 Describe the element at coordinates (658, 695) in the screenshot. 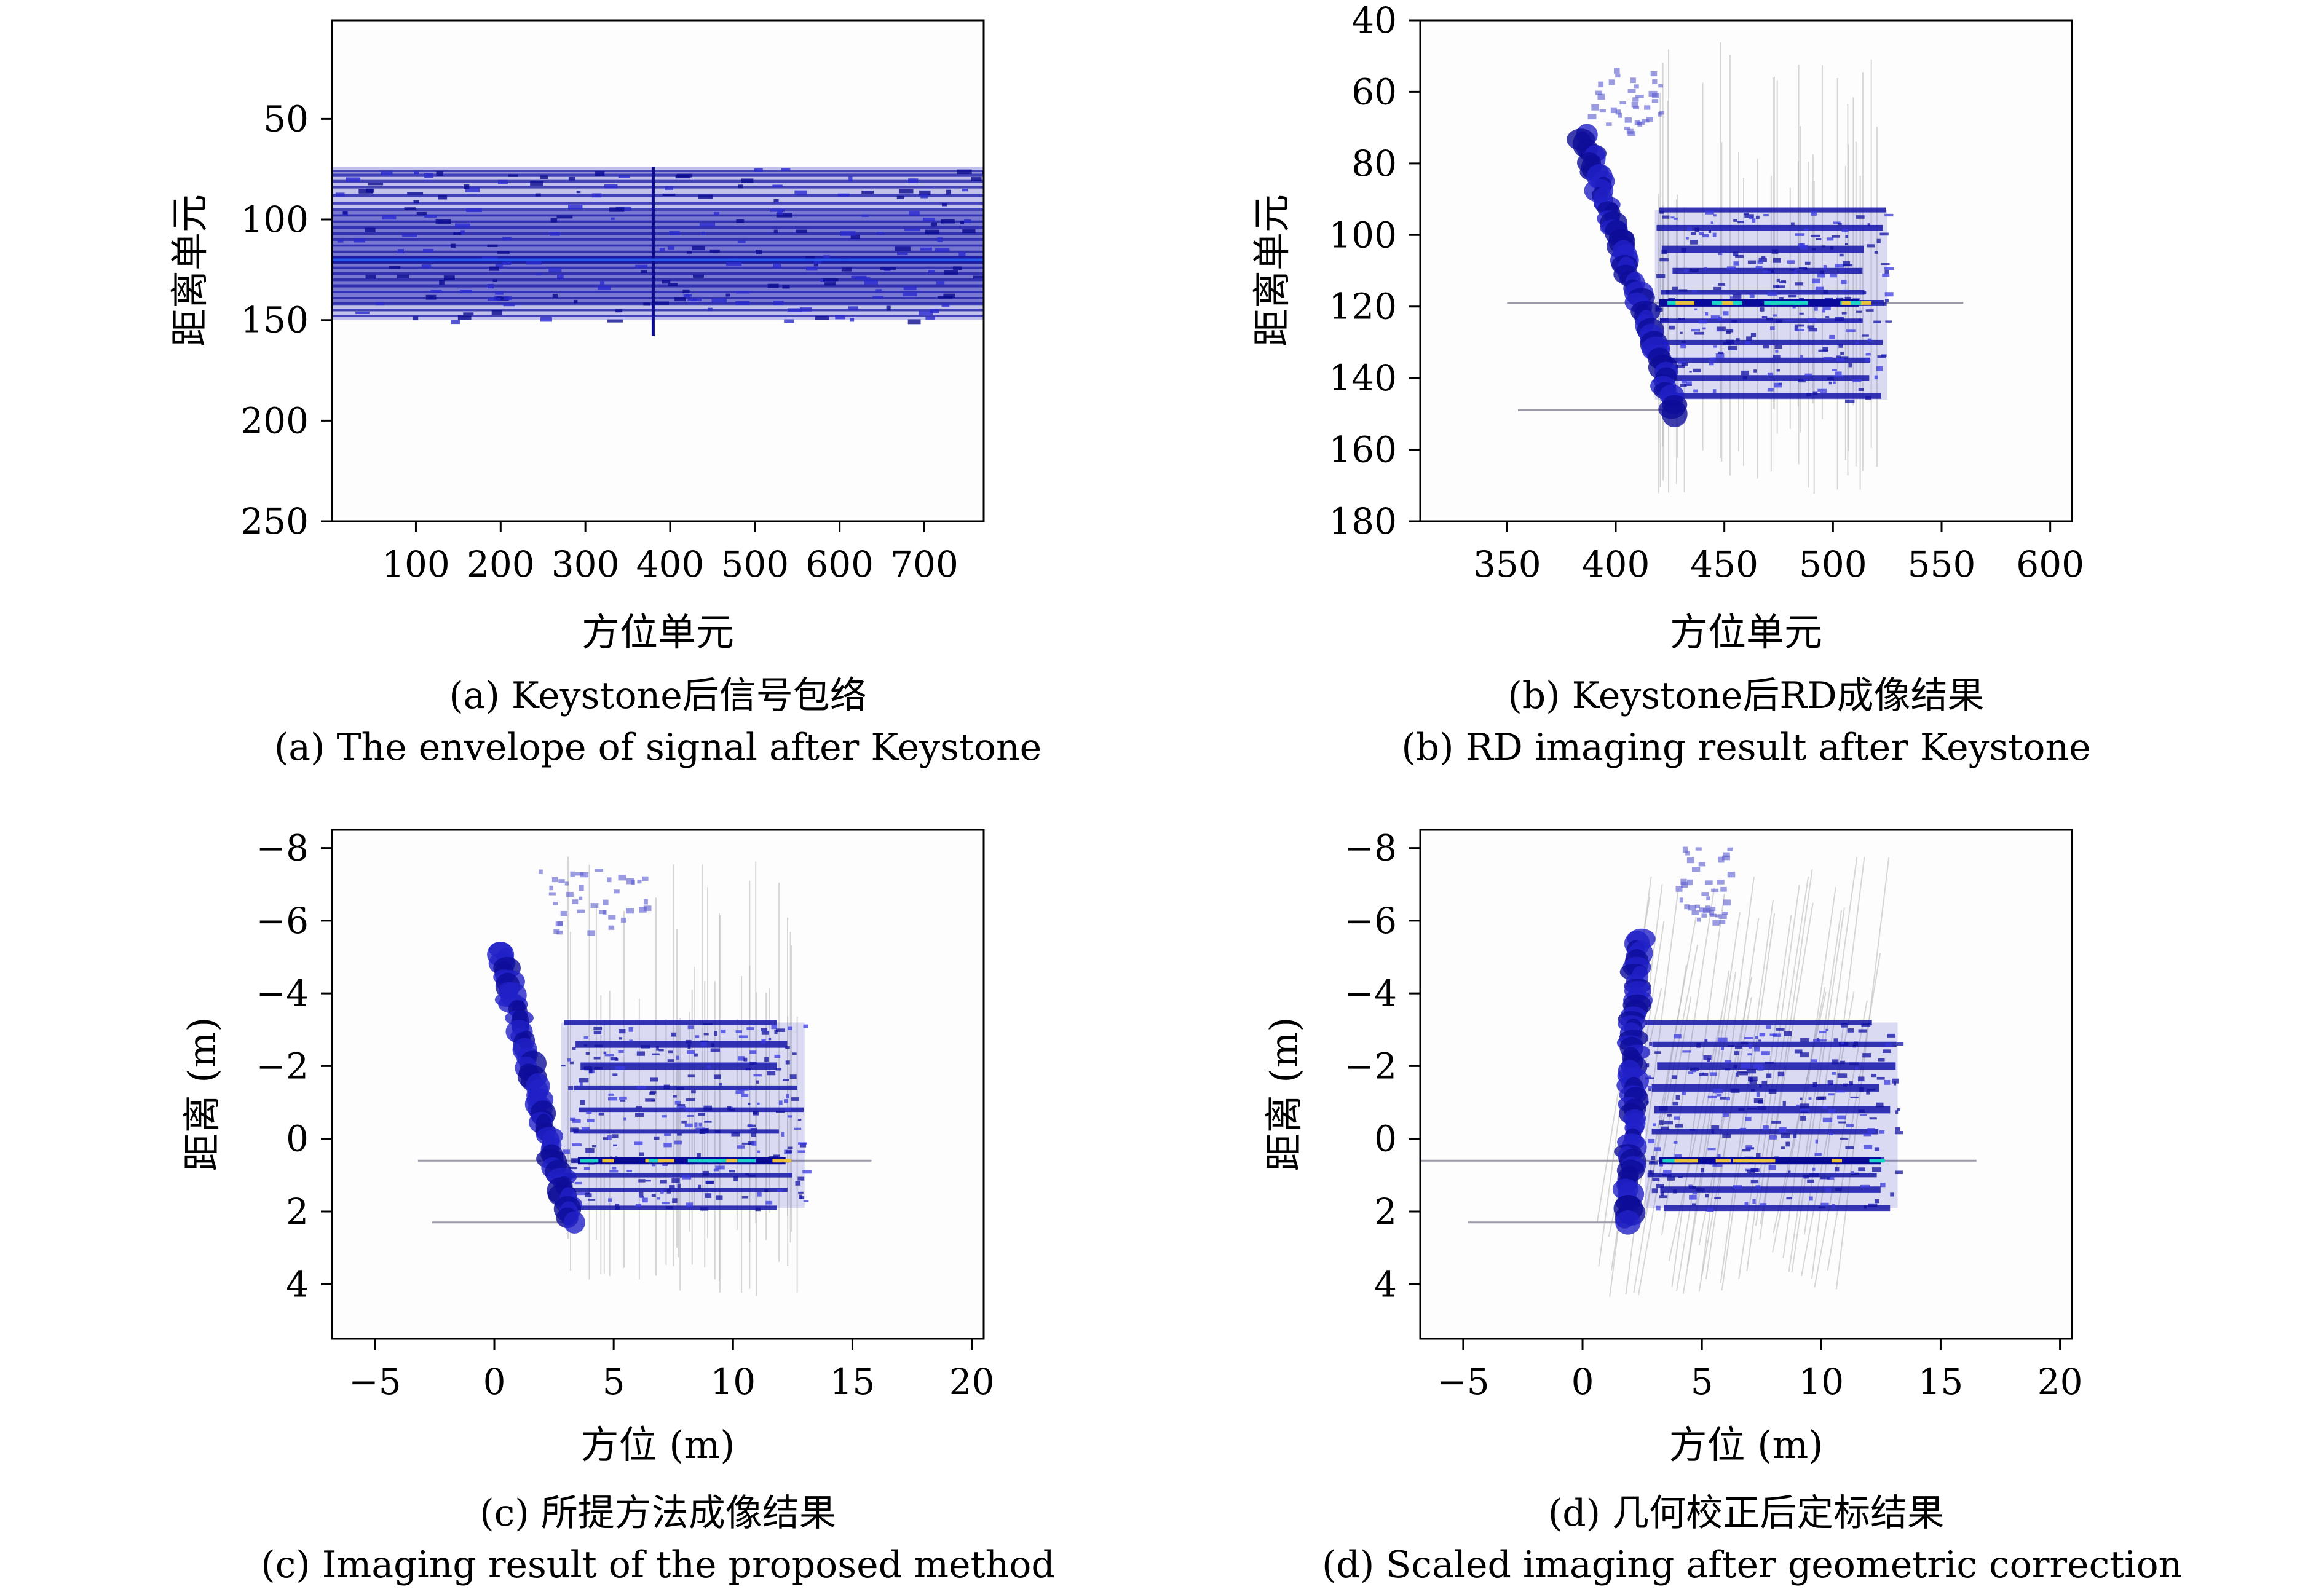

I see `panel-a-caption-cn: (a) Keystone后信号包络` at that location.